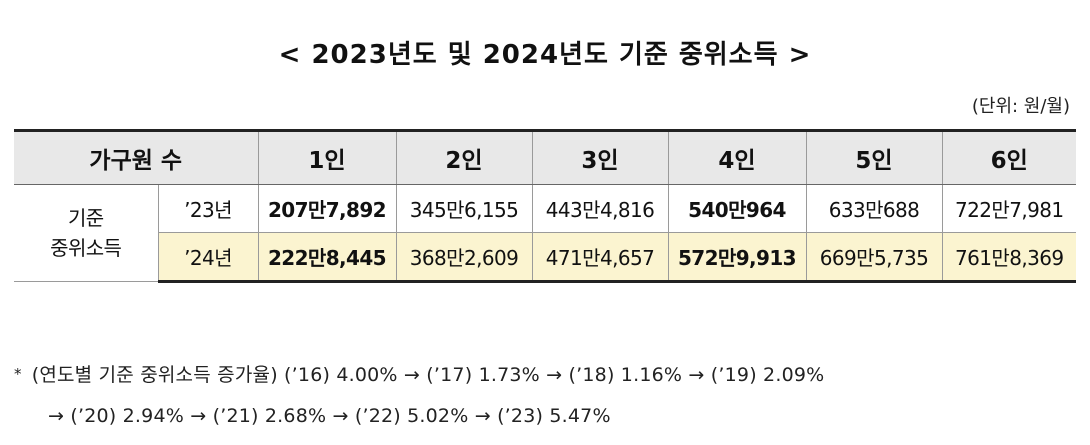  Describe the element at coordinates (545, 55) in the screenshot. I see `page-title: < 2023년도 및 2024년도 기준 중위소득 >` at that location.